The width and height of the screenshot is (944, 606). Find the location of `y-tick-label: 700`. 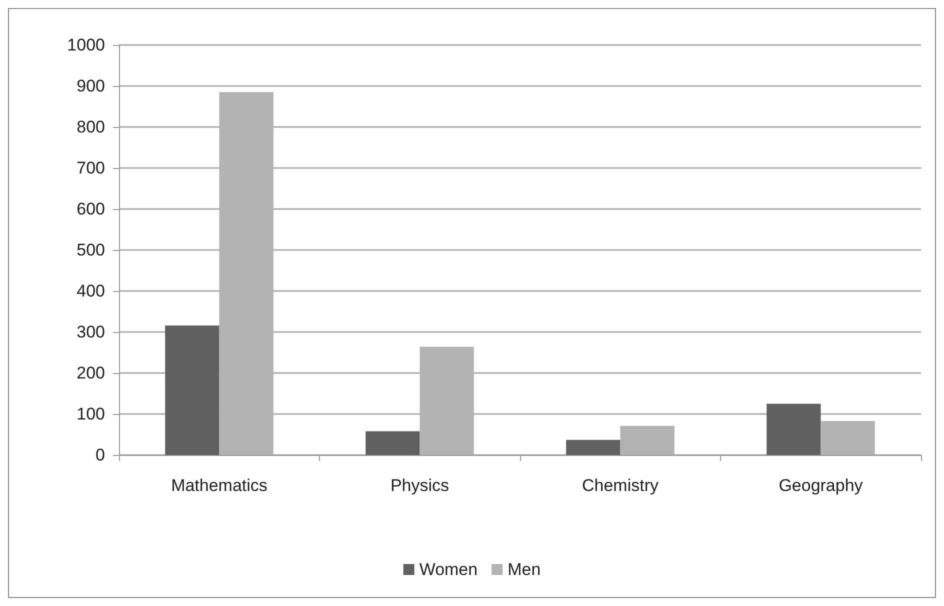

y-tick-label: 700 is located at coordinates (90, 168).